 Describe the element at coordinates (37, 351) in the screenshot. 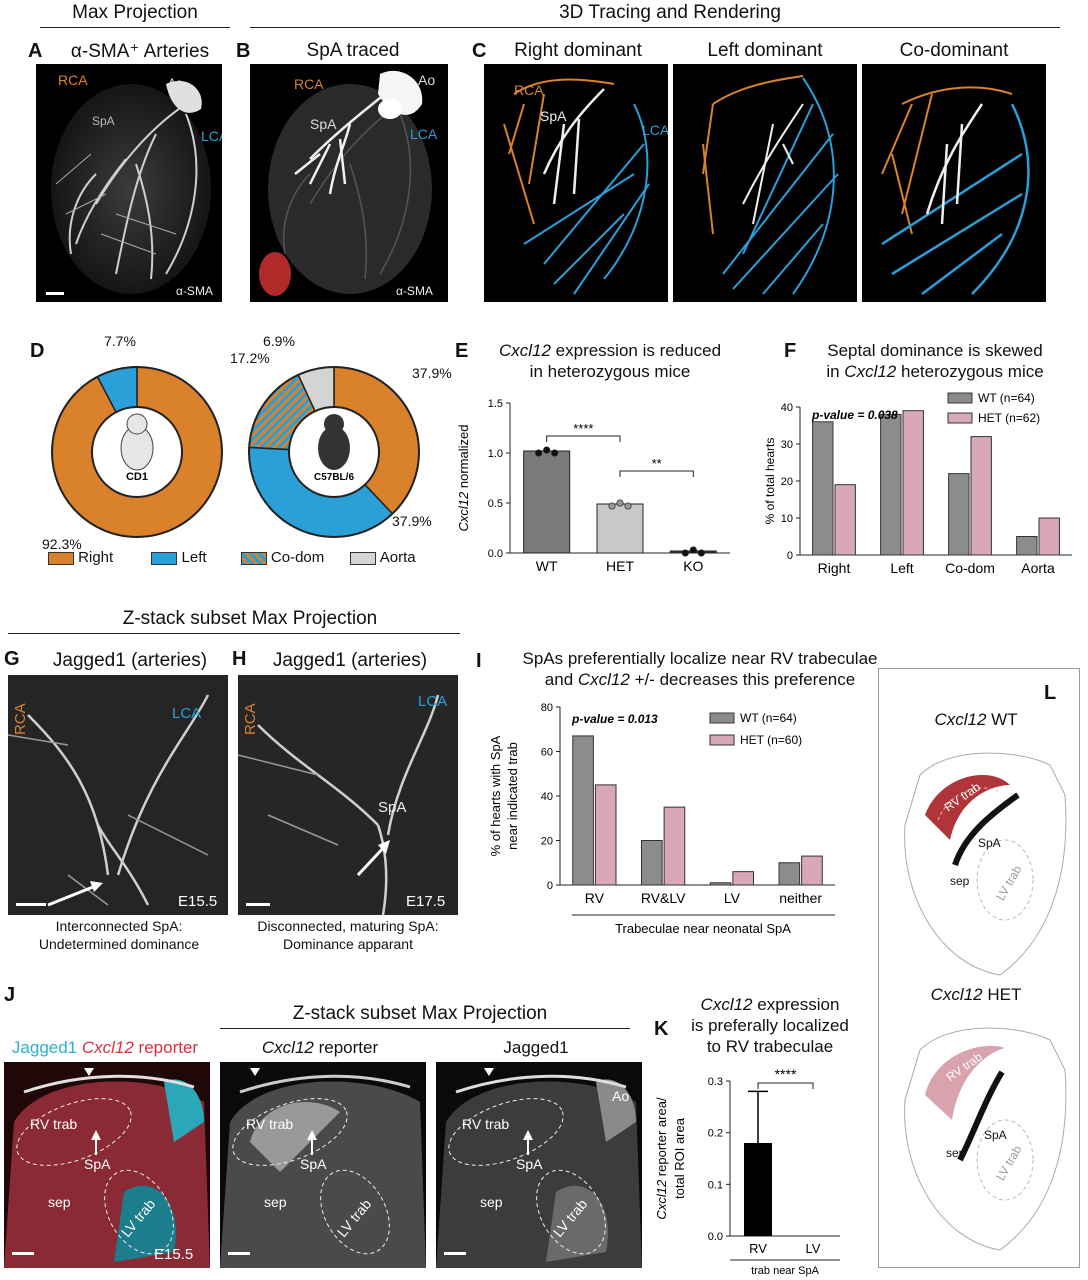

I see `panel-label-d: D` at that location.